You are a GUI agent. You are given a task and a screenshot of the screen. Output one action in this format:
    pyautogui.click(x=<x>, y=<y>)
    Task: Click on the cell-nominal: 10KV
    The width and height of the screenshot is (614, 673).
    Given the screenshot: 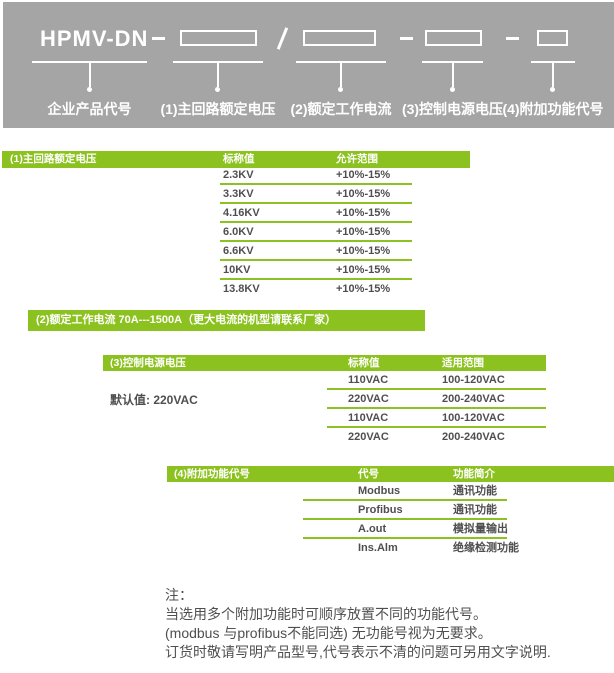 What is the action you would take?
    pyautogui.click(x=237, y=270)
    